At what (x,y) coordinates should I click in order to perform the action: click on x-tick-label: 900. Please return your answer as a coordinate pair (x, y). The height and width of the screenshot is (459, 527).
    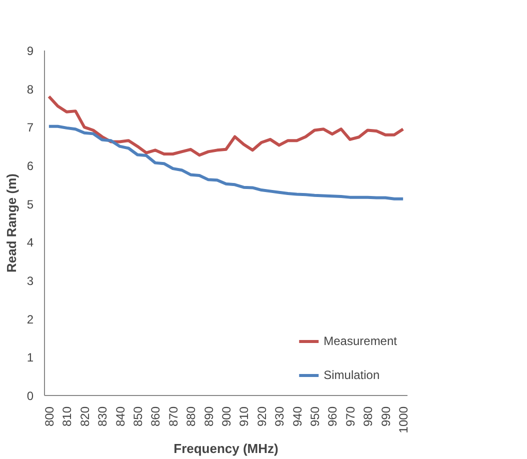
    Looking at the image, I should click on (227, 416).